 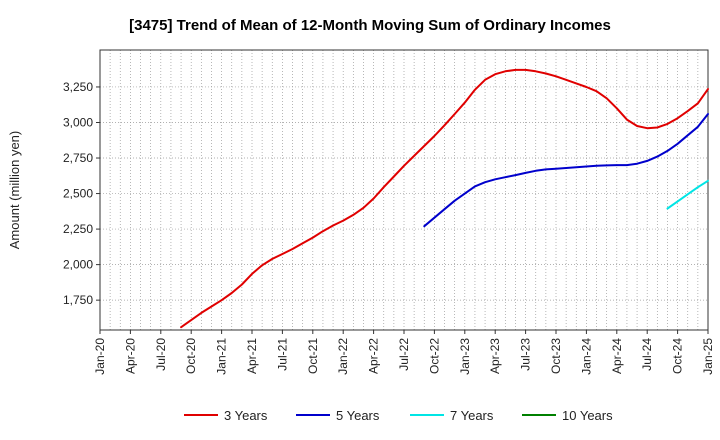 I want to click on x-tick-label: Jul-23, so click(x=526, y=354).